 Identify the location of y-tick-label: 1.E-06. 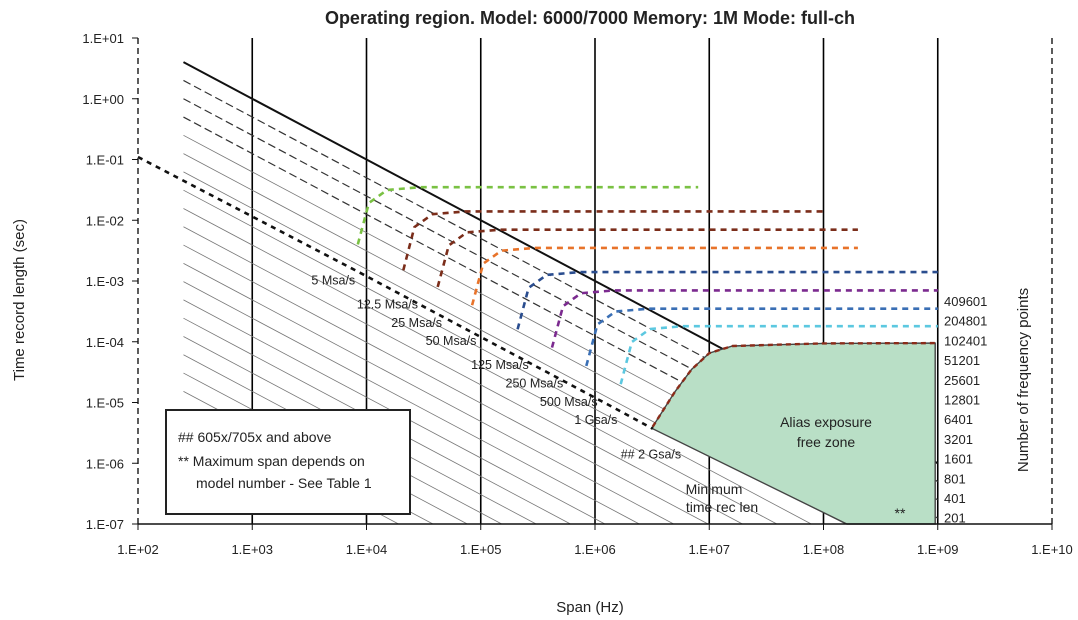
(105, 463).